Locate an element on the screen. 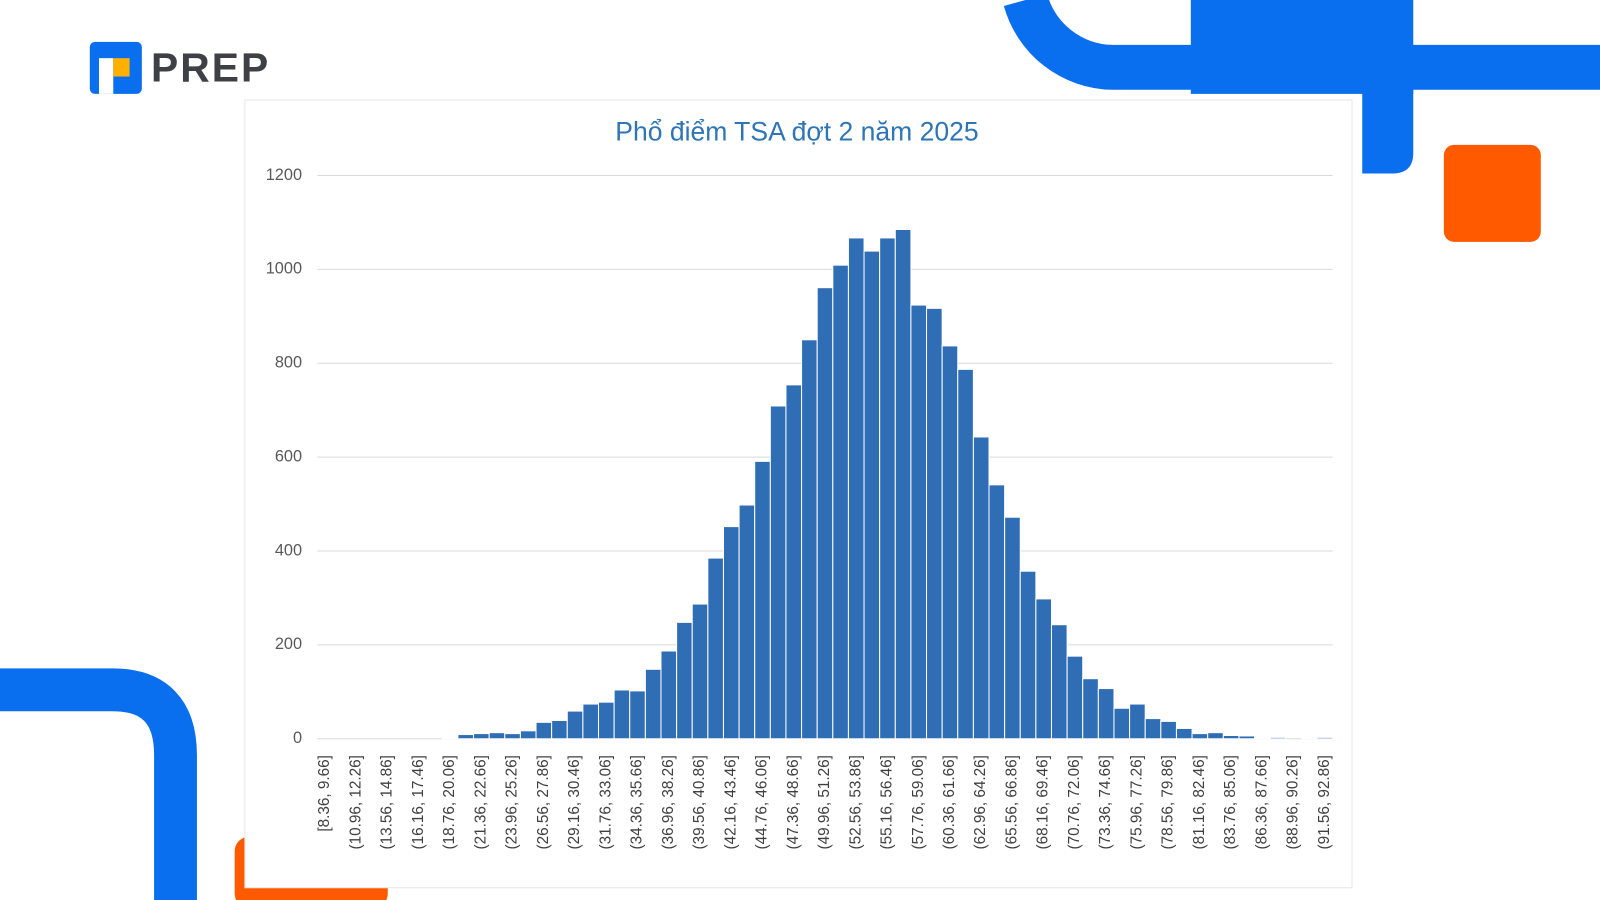  y-tick-label: 800 is located at coordinates (288, 363).